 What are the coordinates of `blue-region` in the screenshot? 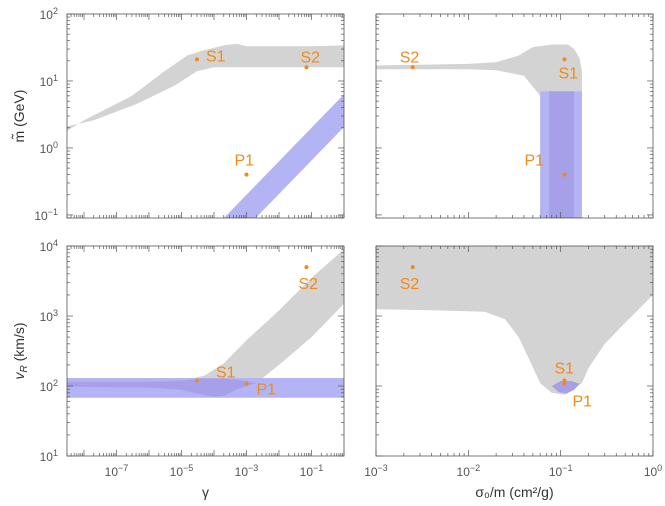 It's located at (283, 156).